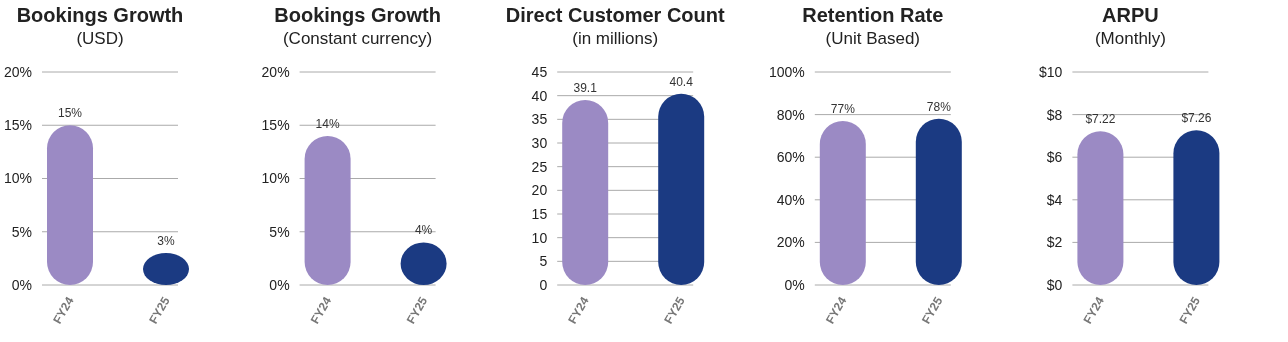  I want to click on y-tick-label: $10, so click(1051, 71).